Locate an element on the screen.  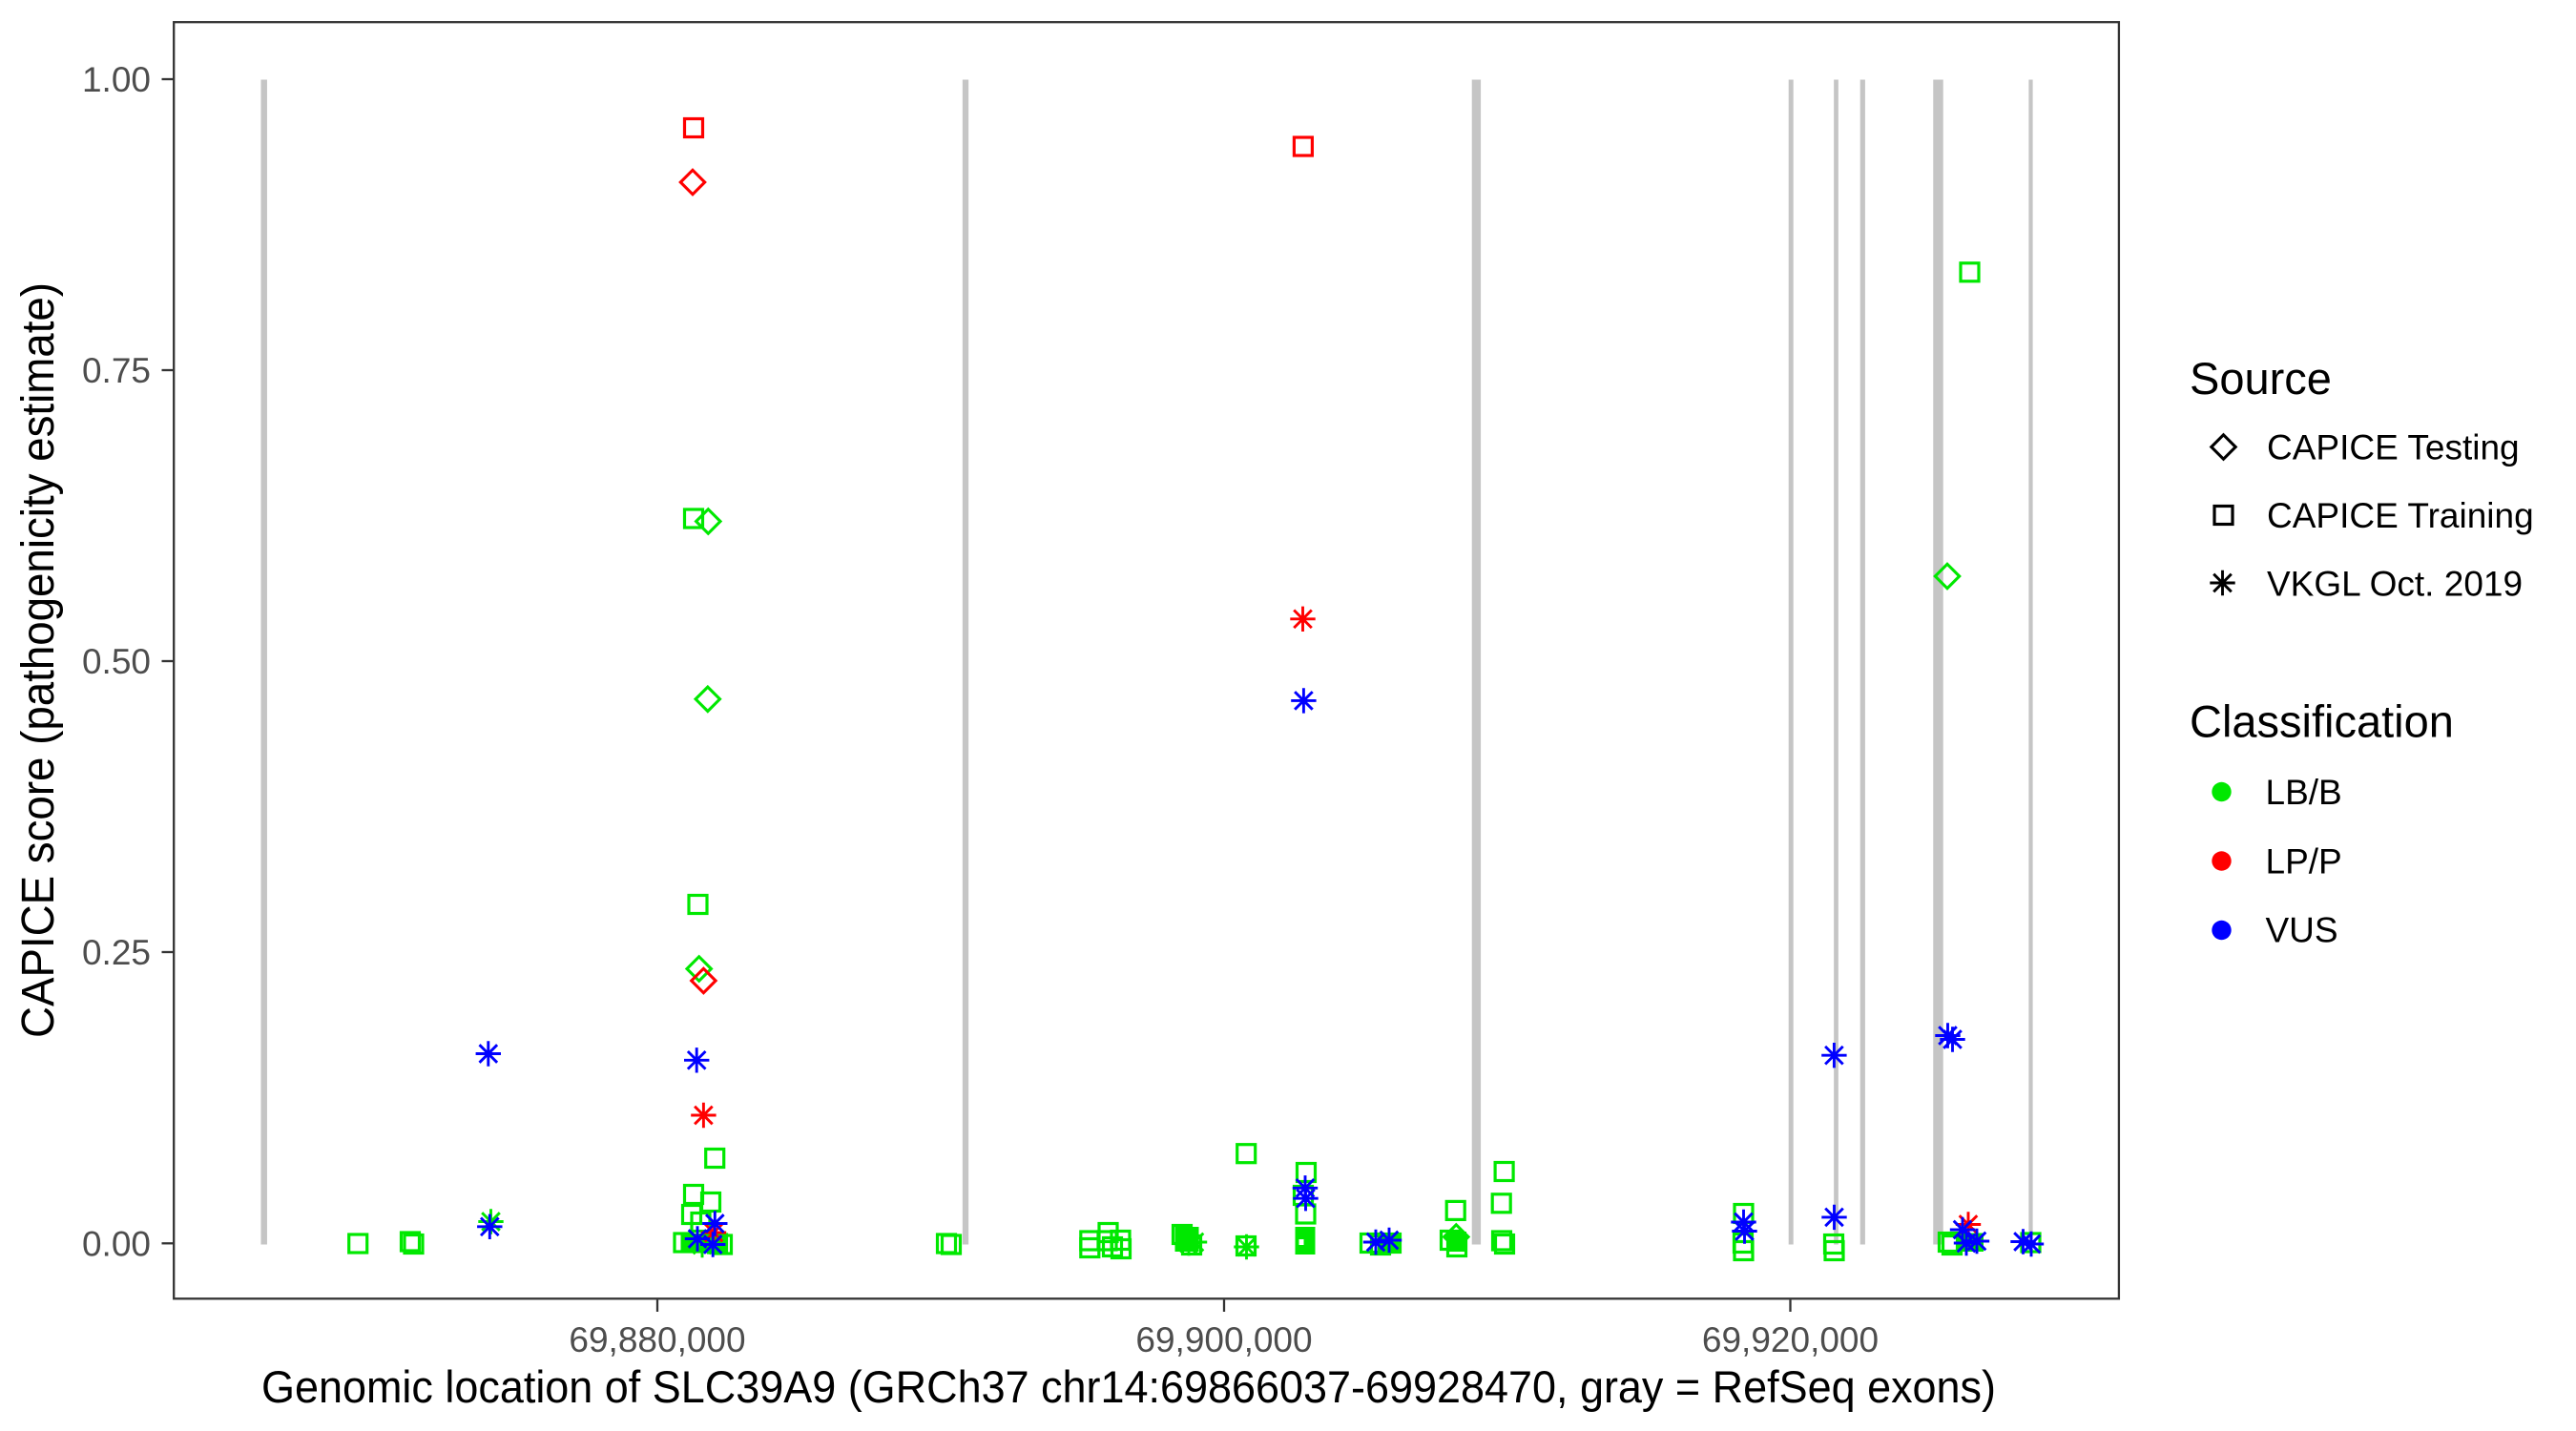
svg-text: 69,920,000 is located at coordinates (1790, 1340).